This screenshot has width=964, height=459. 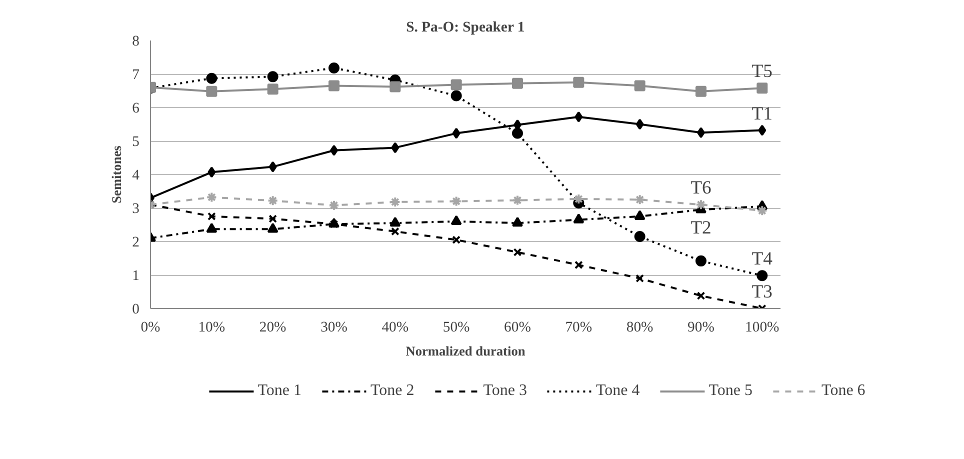 What do you see at coordinates (136, 310) in the screenshot?
I see `y-tick-label: 0` at bounding box center [136, 310].